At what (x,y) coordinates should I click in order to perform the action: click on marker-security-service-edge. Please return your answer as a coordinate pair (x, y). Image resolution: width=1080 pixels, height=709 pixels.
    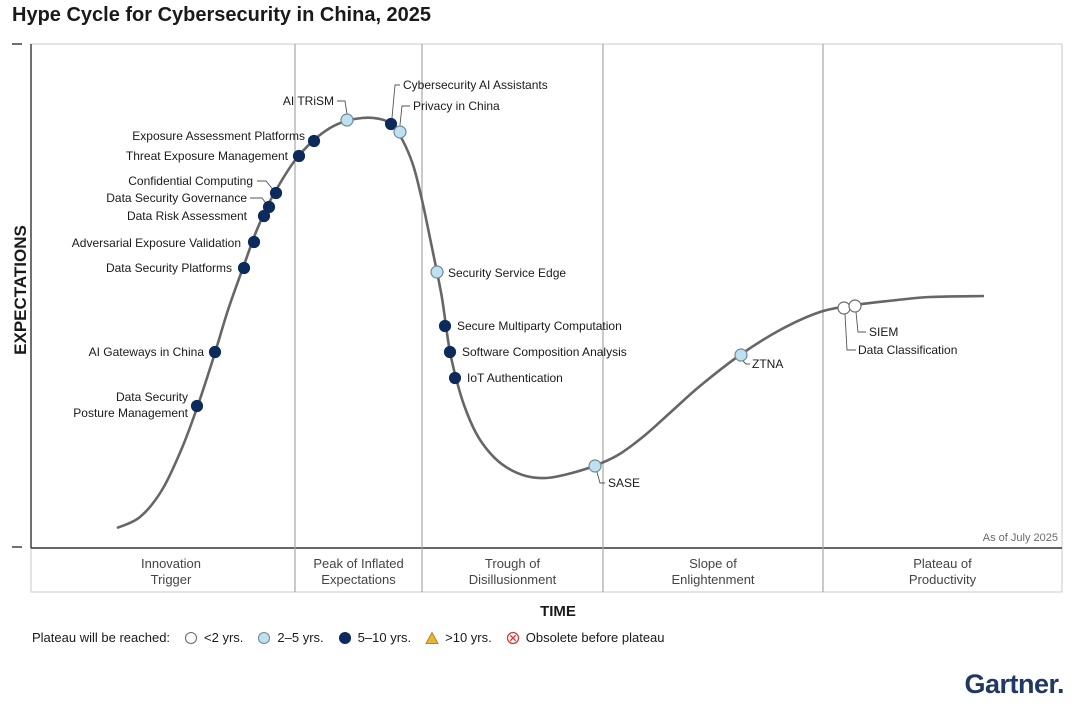
    Looking at the image, I should click on (437, 272).